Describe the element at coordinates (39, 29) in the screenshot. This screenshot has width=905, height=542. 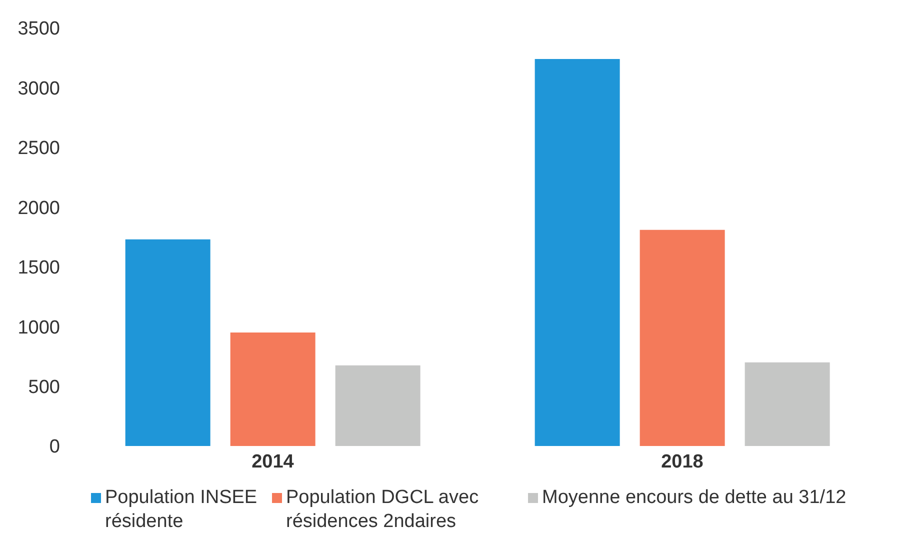
I see `y-tick-label: 3500` at that location.